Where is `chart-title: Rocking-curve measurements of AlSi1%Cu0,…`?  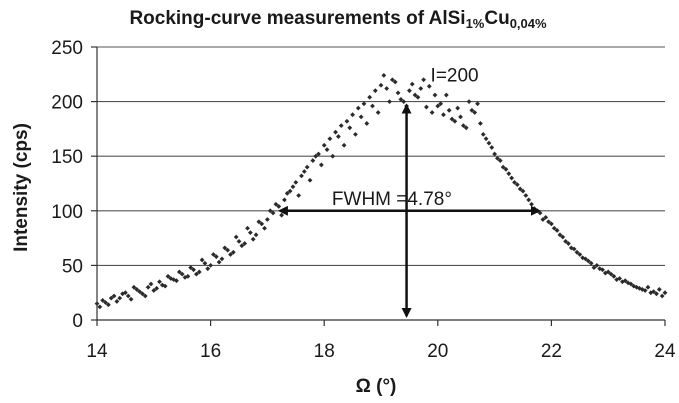
chart-title: Rocking-curve measurements of AlSi1%Cu0,… is located at coordinates (338, 19).